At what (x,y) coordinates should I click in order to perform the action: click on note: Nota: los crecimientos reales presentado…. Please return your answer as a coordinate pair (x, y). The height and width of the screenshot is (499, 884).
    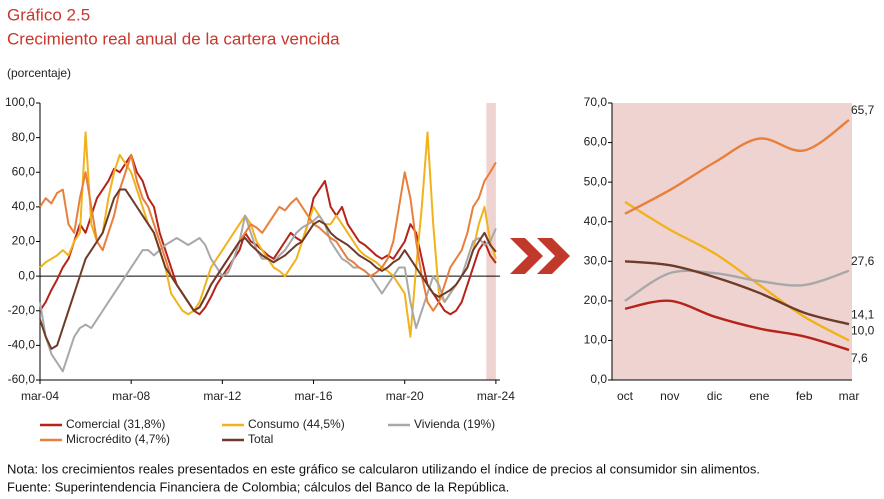
    Looking at the image, I should click on (383, 468).